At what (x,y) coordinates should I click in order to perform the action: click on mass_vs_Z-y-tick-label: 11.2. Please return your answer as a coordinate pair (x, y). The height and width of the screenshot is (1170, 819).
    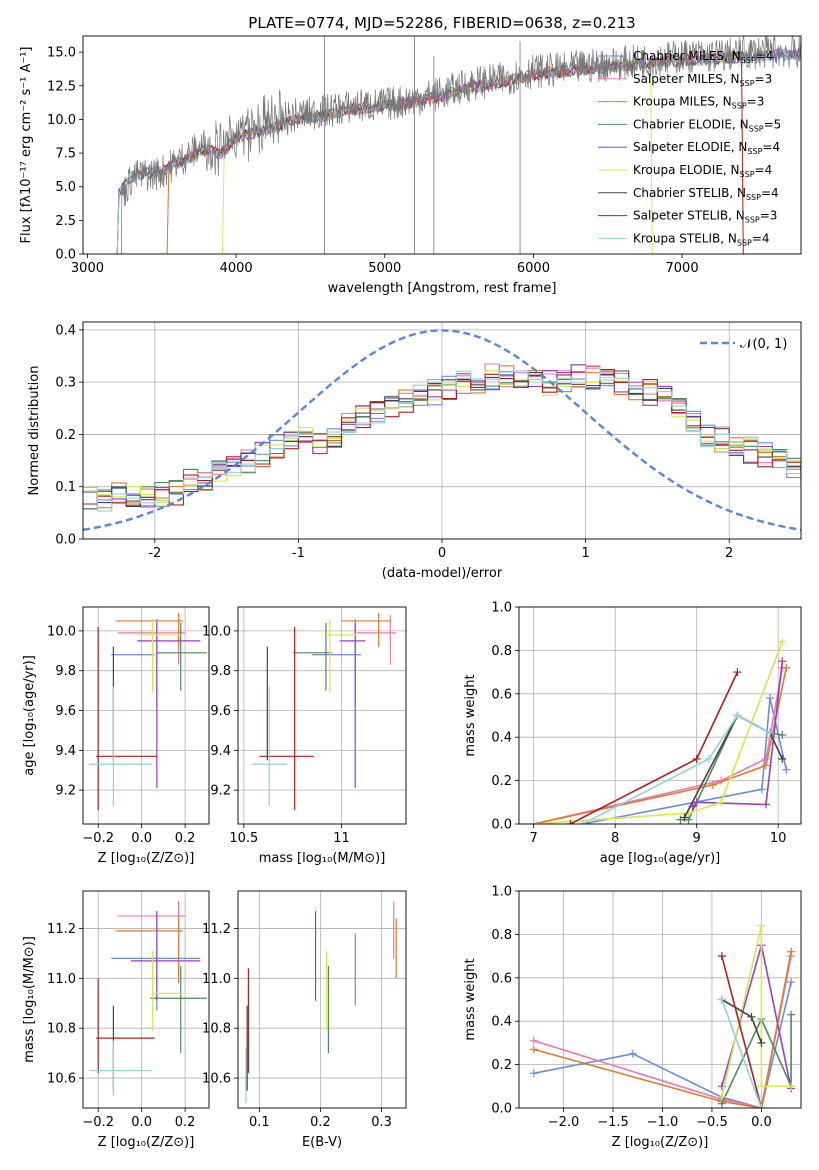
    Looking at the image, I should click on (61, 929).